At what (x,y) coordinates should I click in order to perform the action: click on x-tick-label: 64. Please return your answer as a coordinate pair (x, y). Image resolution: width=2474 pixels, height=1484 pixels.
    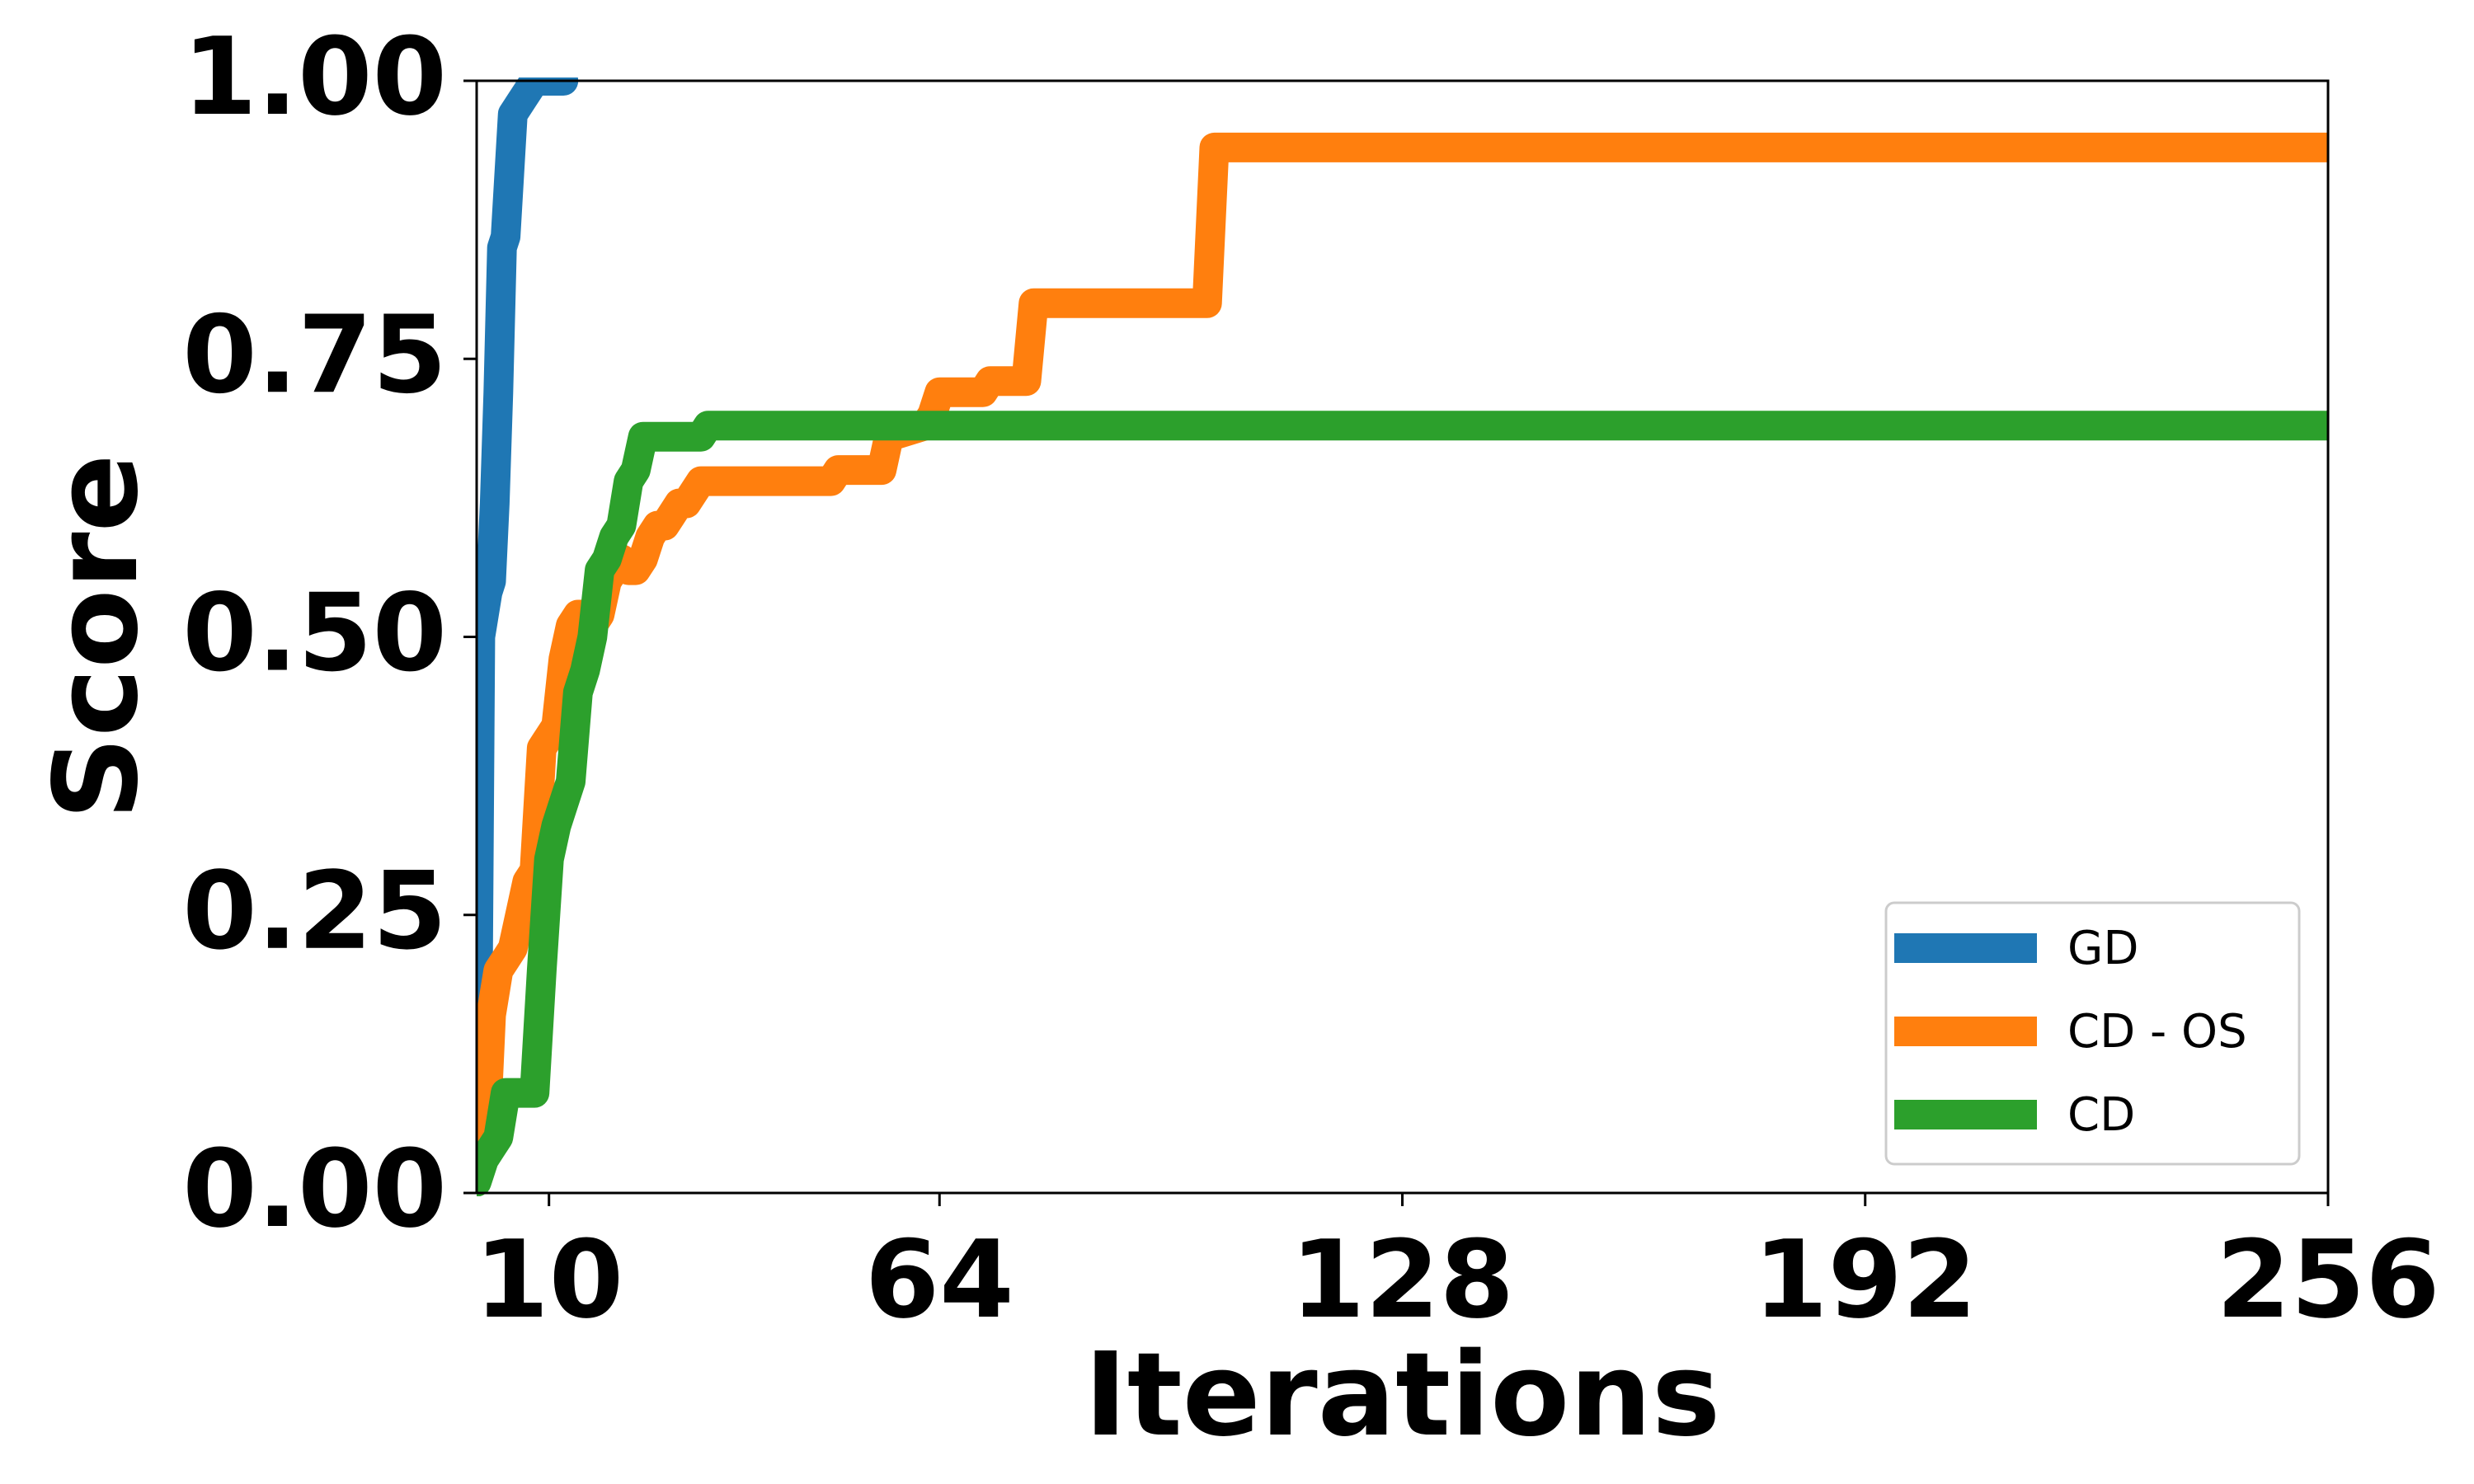
    Looking at the image, I should click on (939, 1279).